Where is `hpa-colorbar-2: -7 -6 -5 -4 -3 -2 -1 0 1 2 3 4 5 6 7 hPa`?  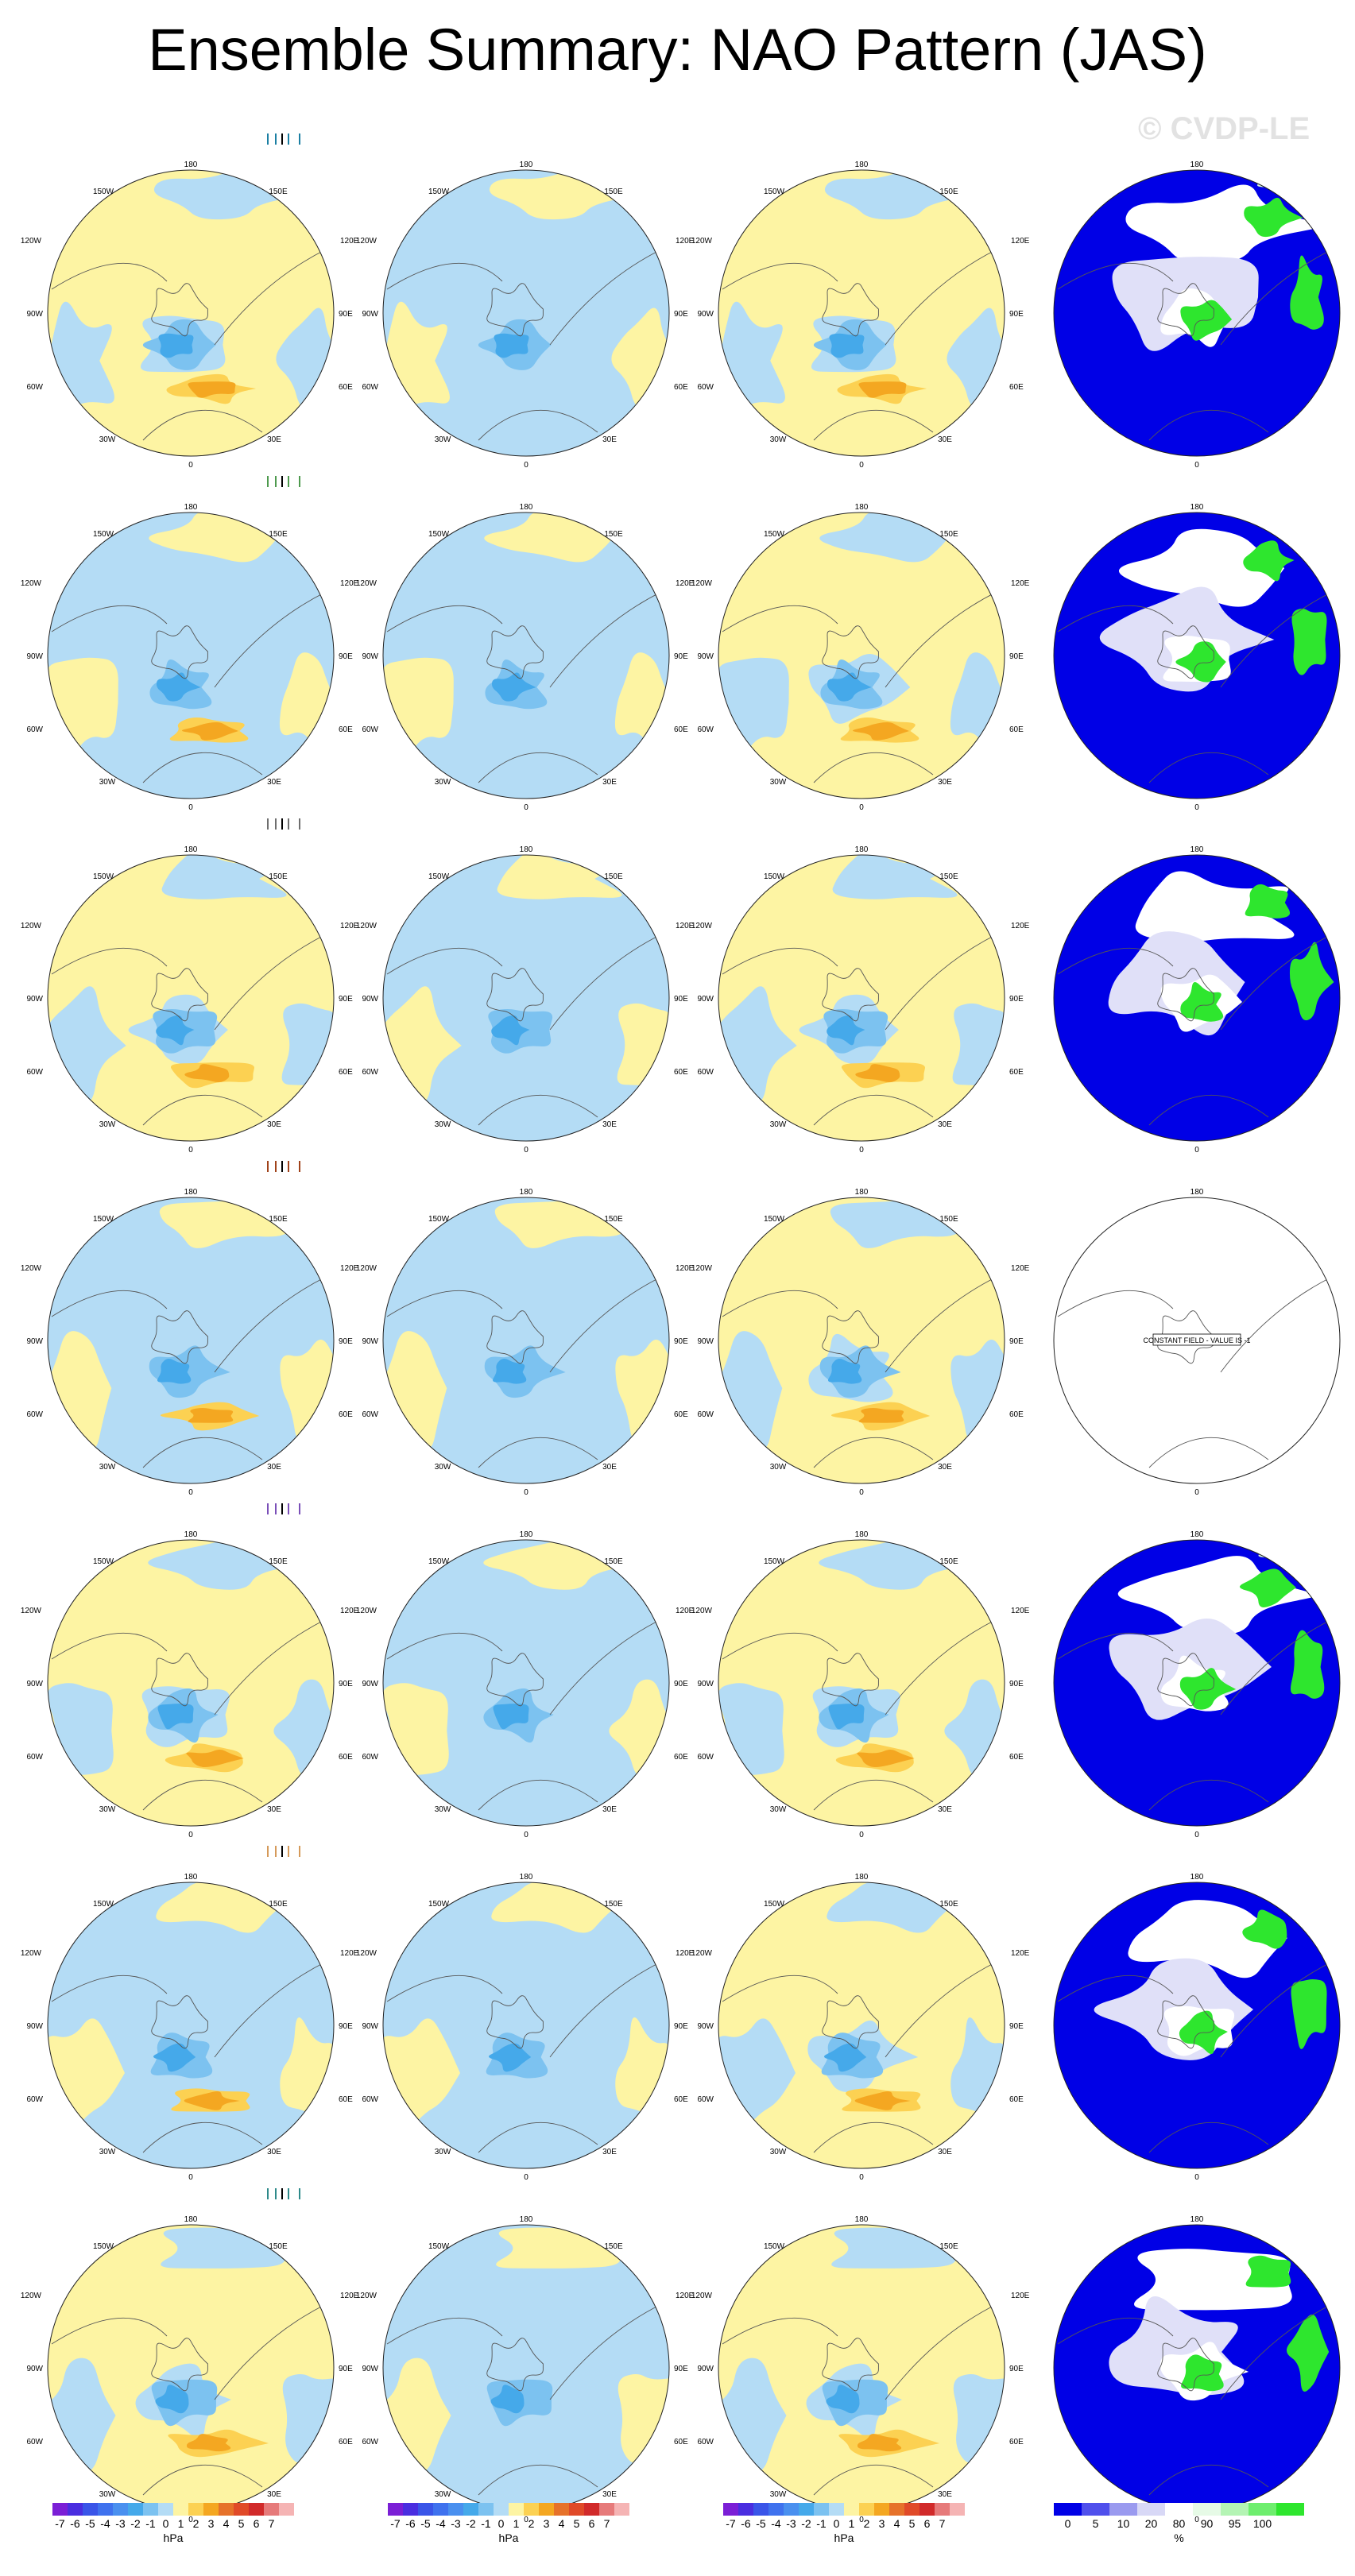 hpa-colorbar-2: -7 -6 -5 -4 -3 -2 -1 0 1 2 3 4 5 6 7 hPa is located at coordinates (515, 2525).